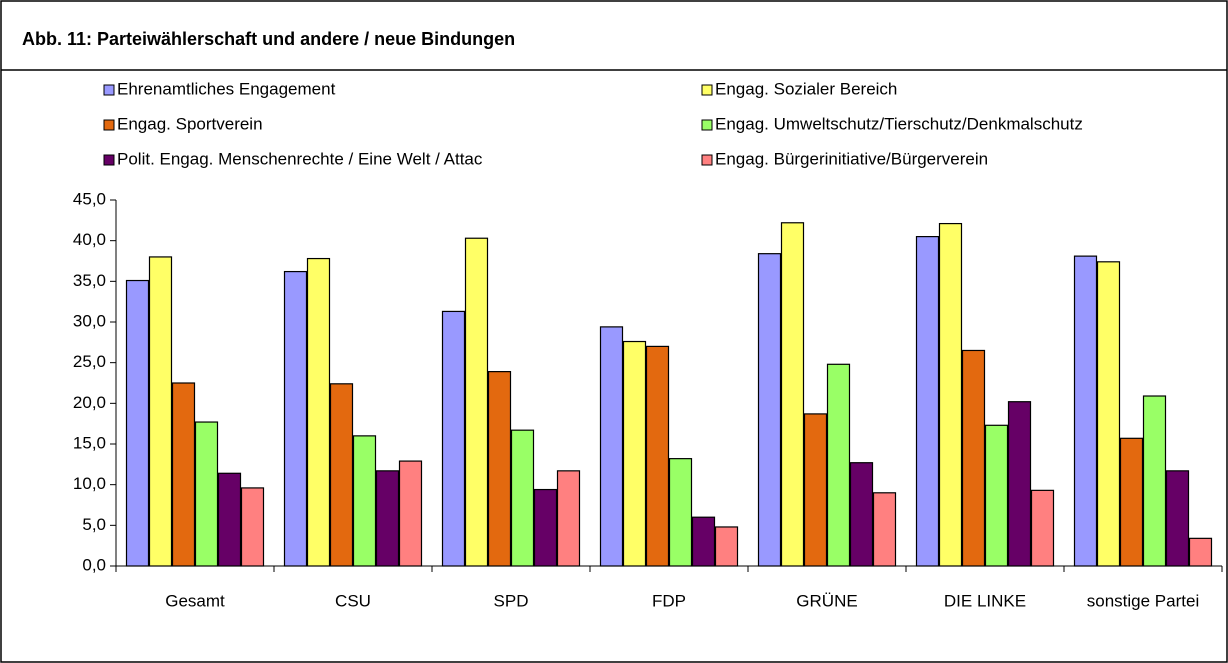 The image size is (1228, 663). What do you see at coordinates (985, 600) in the screenshot?
I see `x-tick-label: DIE LINKE` at bounding box center [985, 600].